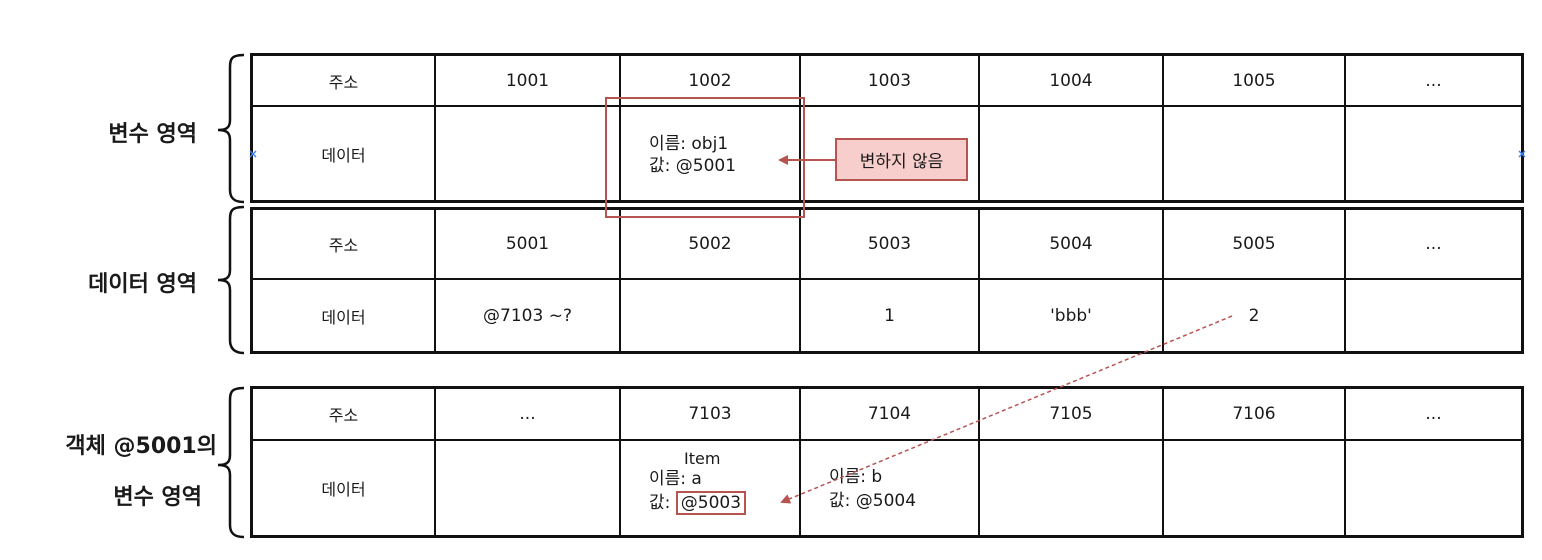  I want to click on address-cell: 1003, so click(888, 80).